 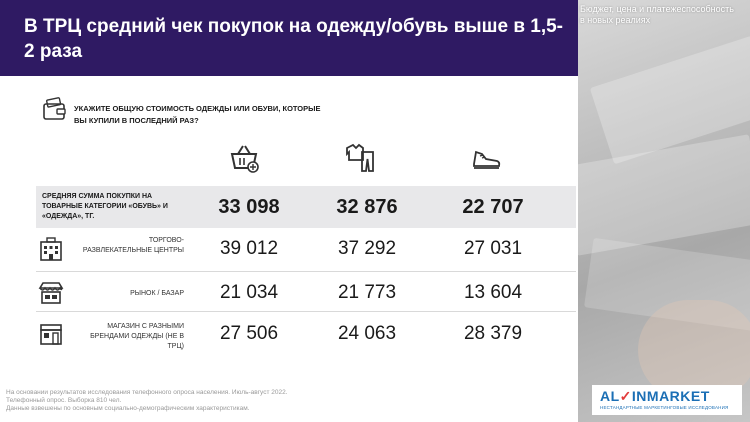 I want to click on market-value-shoes: 13 604, so click(x=493, y=292).